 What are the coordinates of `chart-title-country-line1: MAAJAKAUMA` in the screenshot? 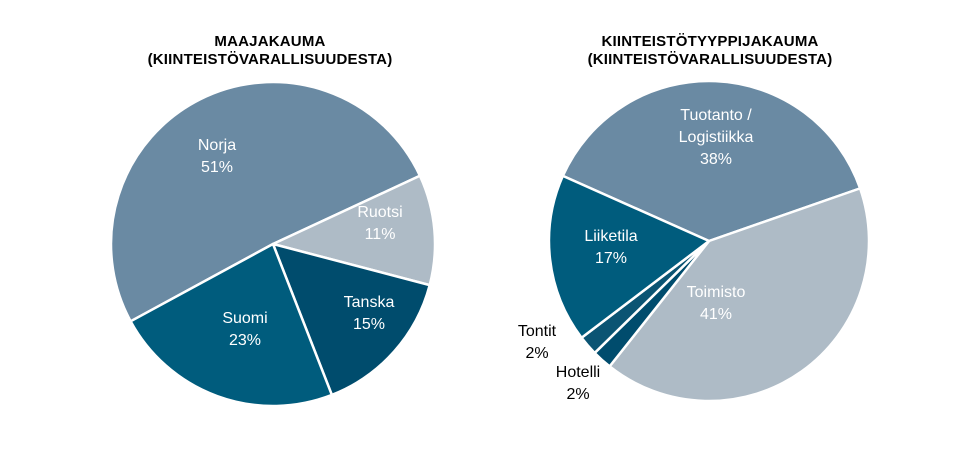 It's located at (270, 41).